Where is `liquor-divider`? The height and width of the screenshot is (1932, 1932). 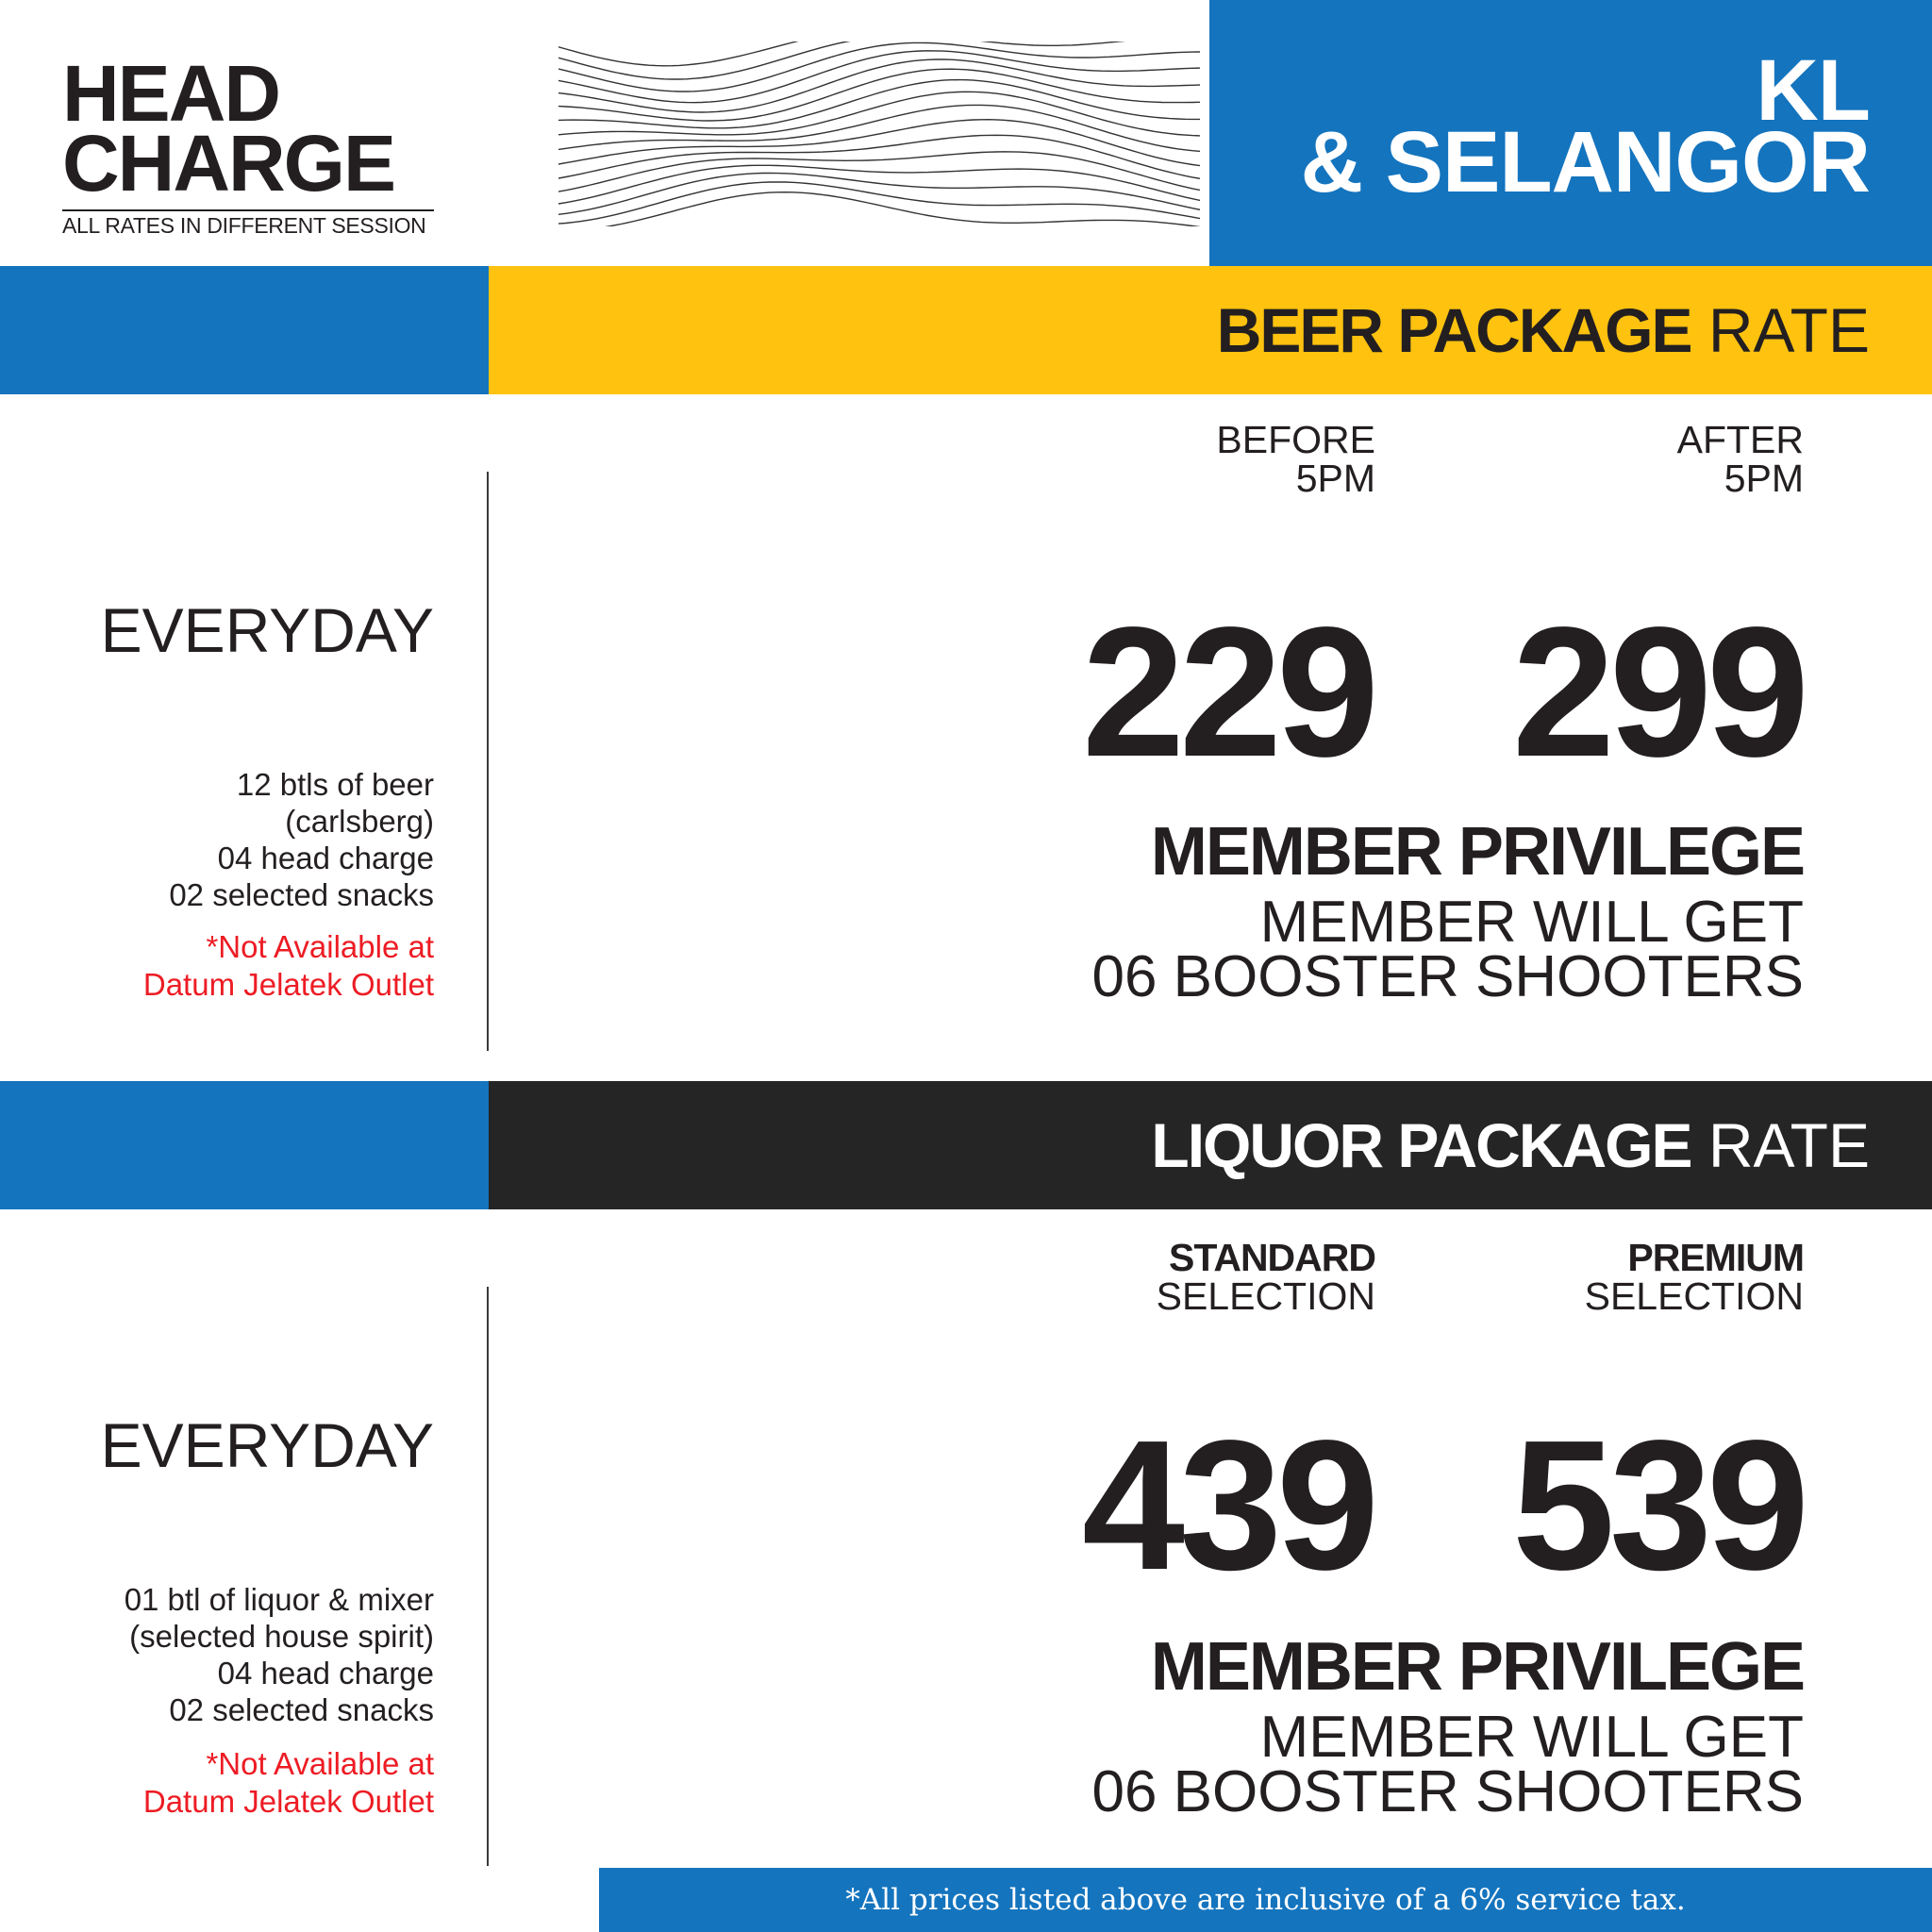 liquor-divider is located at coordinates (488, 1576).